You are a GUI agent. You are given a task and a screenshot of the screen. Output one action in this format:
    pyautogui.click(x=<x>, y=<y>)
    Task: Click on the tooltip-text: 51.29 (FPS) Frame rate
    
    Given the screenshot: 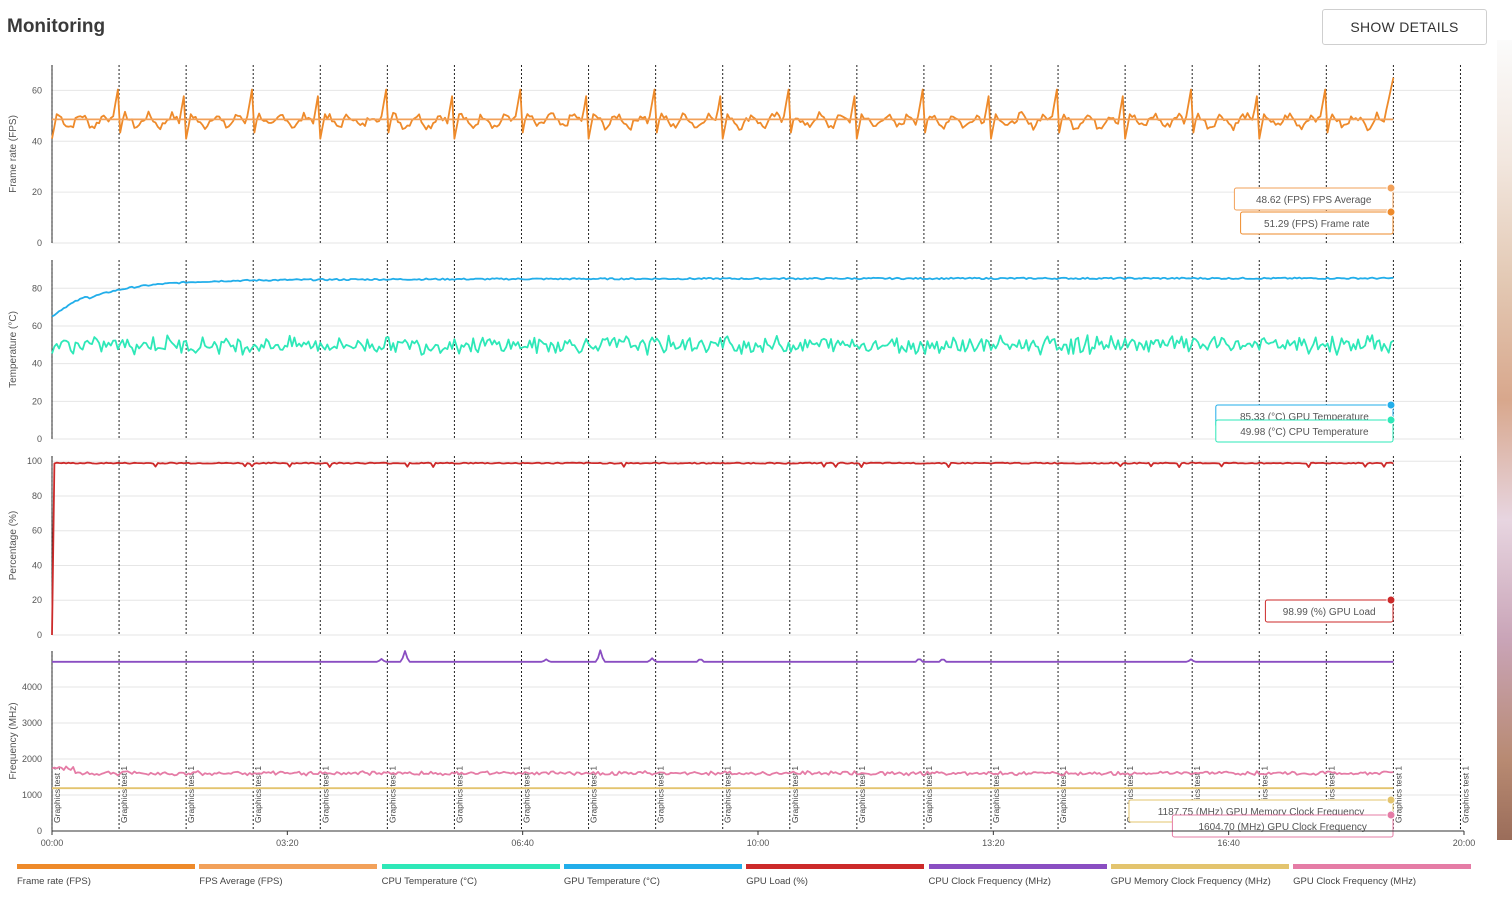 What is the action you would take?
    pyautogui.click(x=1317, y=224)
    